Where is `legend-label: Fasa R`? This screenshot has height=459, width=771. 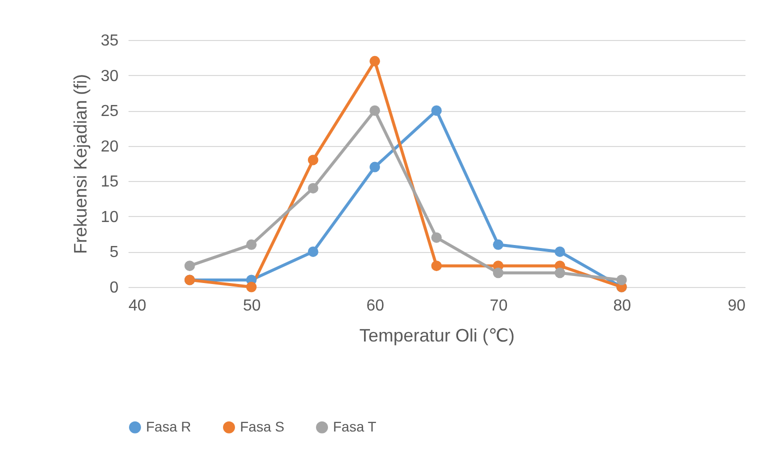
legend-label: Fasa R is located at coordinates (169, 426).